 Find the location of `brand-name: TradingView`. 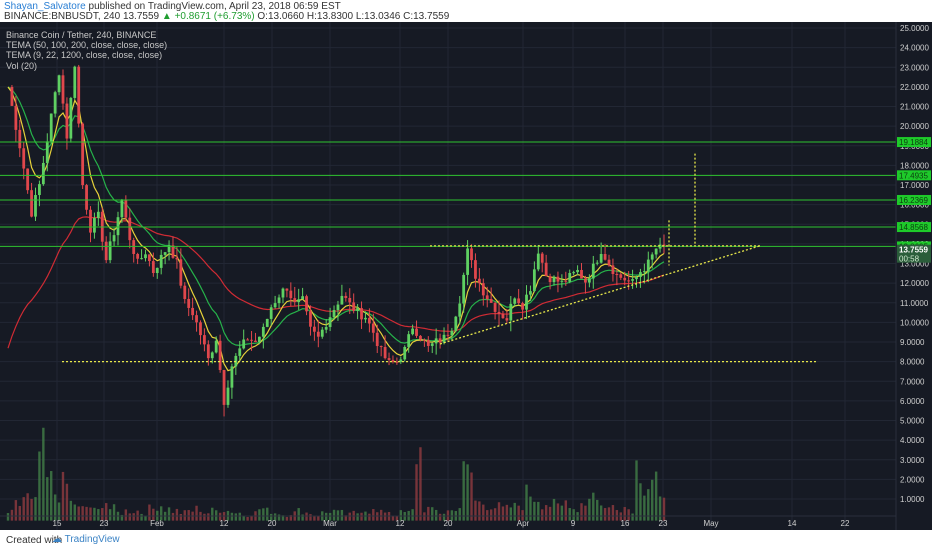

brand-name: TradingView is located at coordinates (92, 539).